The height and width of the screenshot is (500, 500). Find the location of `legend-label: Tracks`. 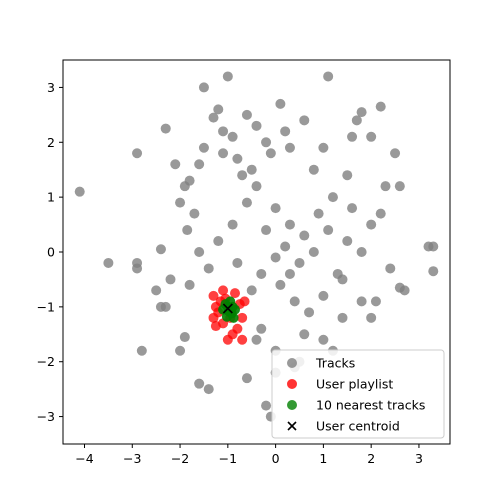

legend-label: Tracks is located at coordinates (335, 363).